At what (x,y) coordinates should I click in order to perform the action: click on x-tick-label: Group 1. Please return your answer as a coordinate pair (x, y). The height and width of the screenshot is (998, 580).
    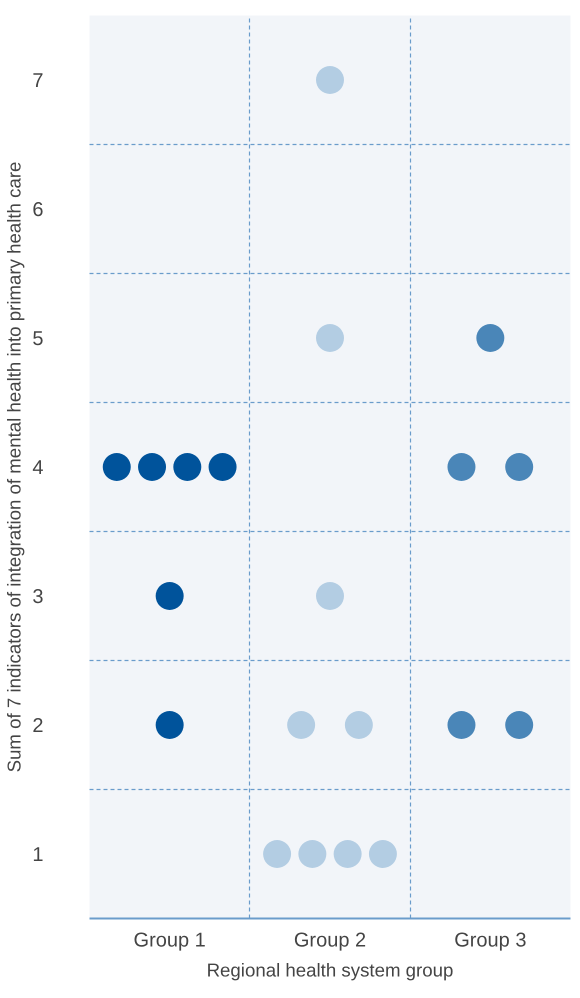
    Looking at the image, I should click on (170, 941).